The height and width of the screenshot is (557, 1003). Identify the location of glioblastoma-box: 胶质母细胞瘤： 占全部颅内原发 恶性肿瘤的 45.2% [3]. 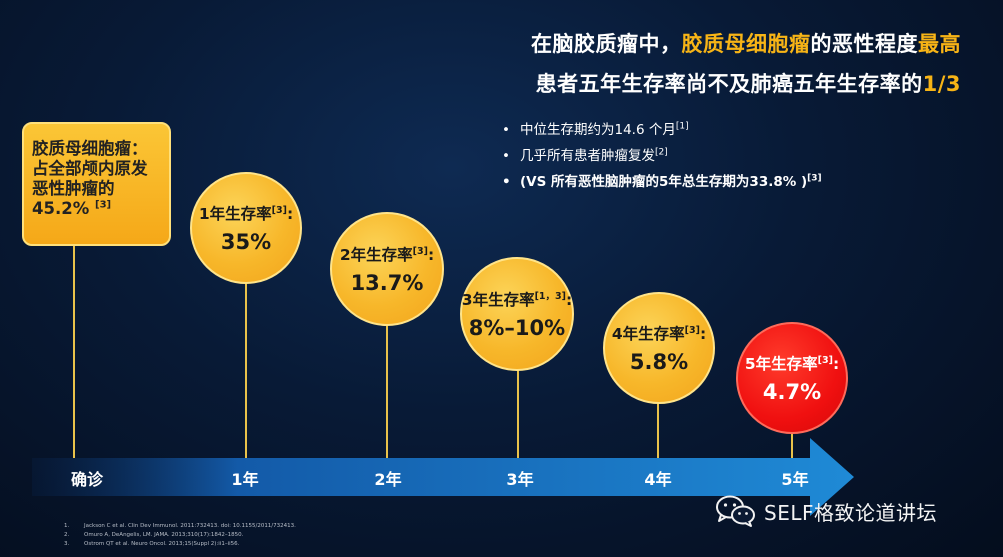
(96, 184).